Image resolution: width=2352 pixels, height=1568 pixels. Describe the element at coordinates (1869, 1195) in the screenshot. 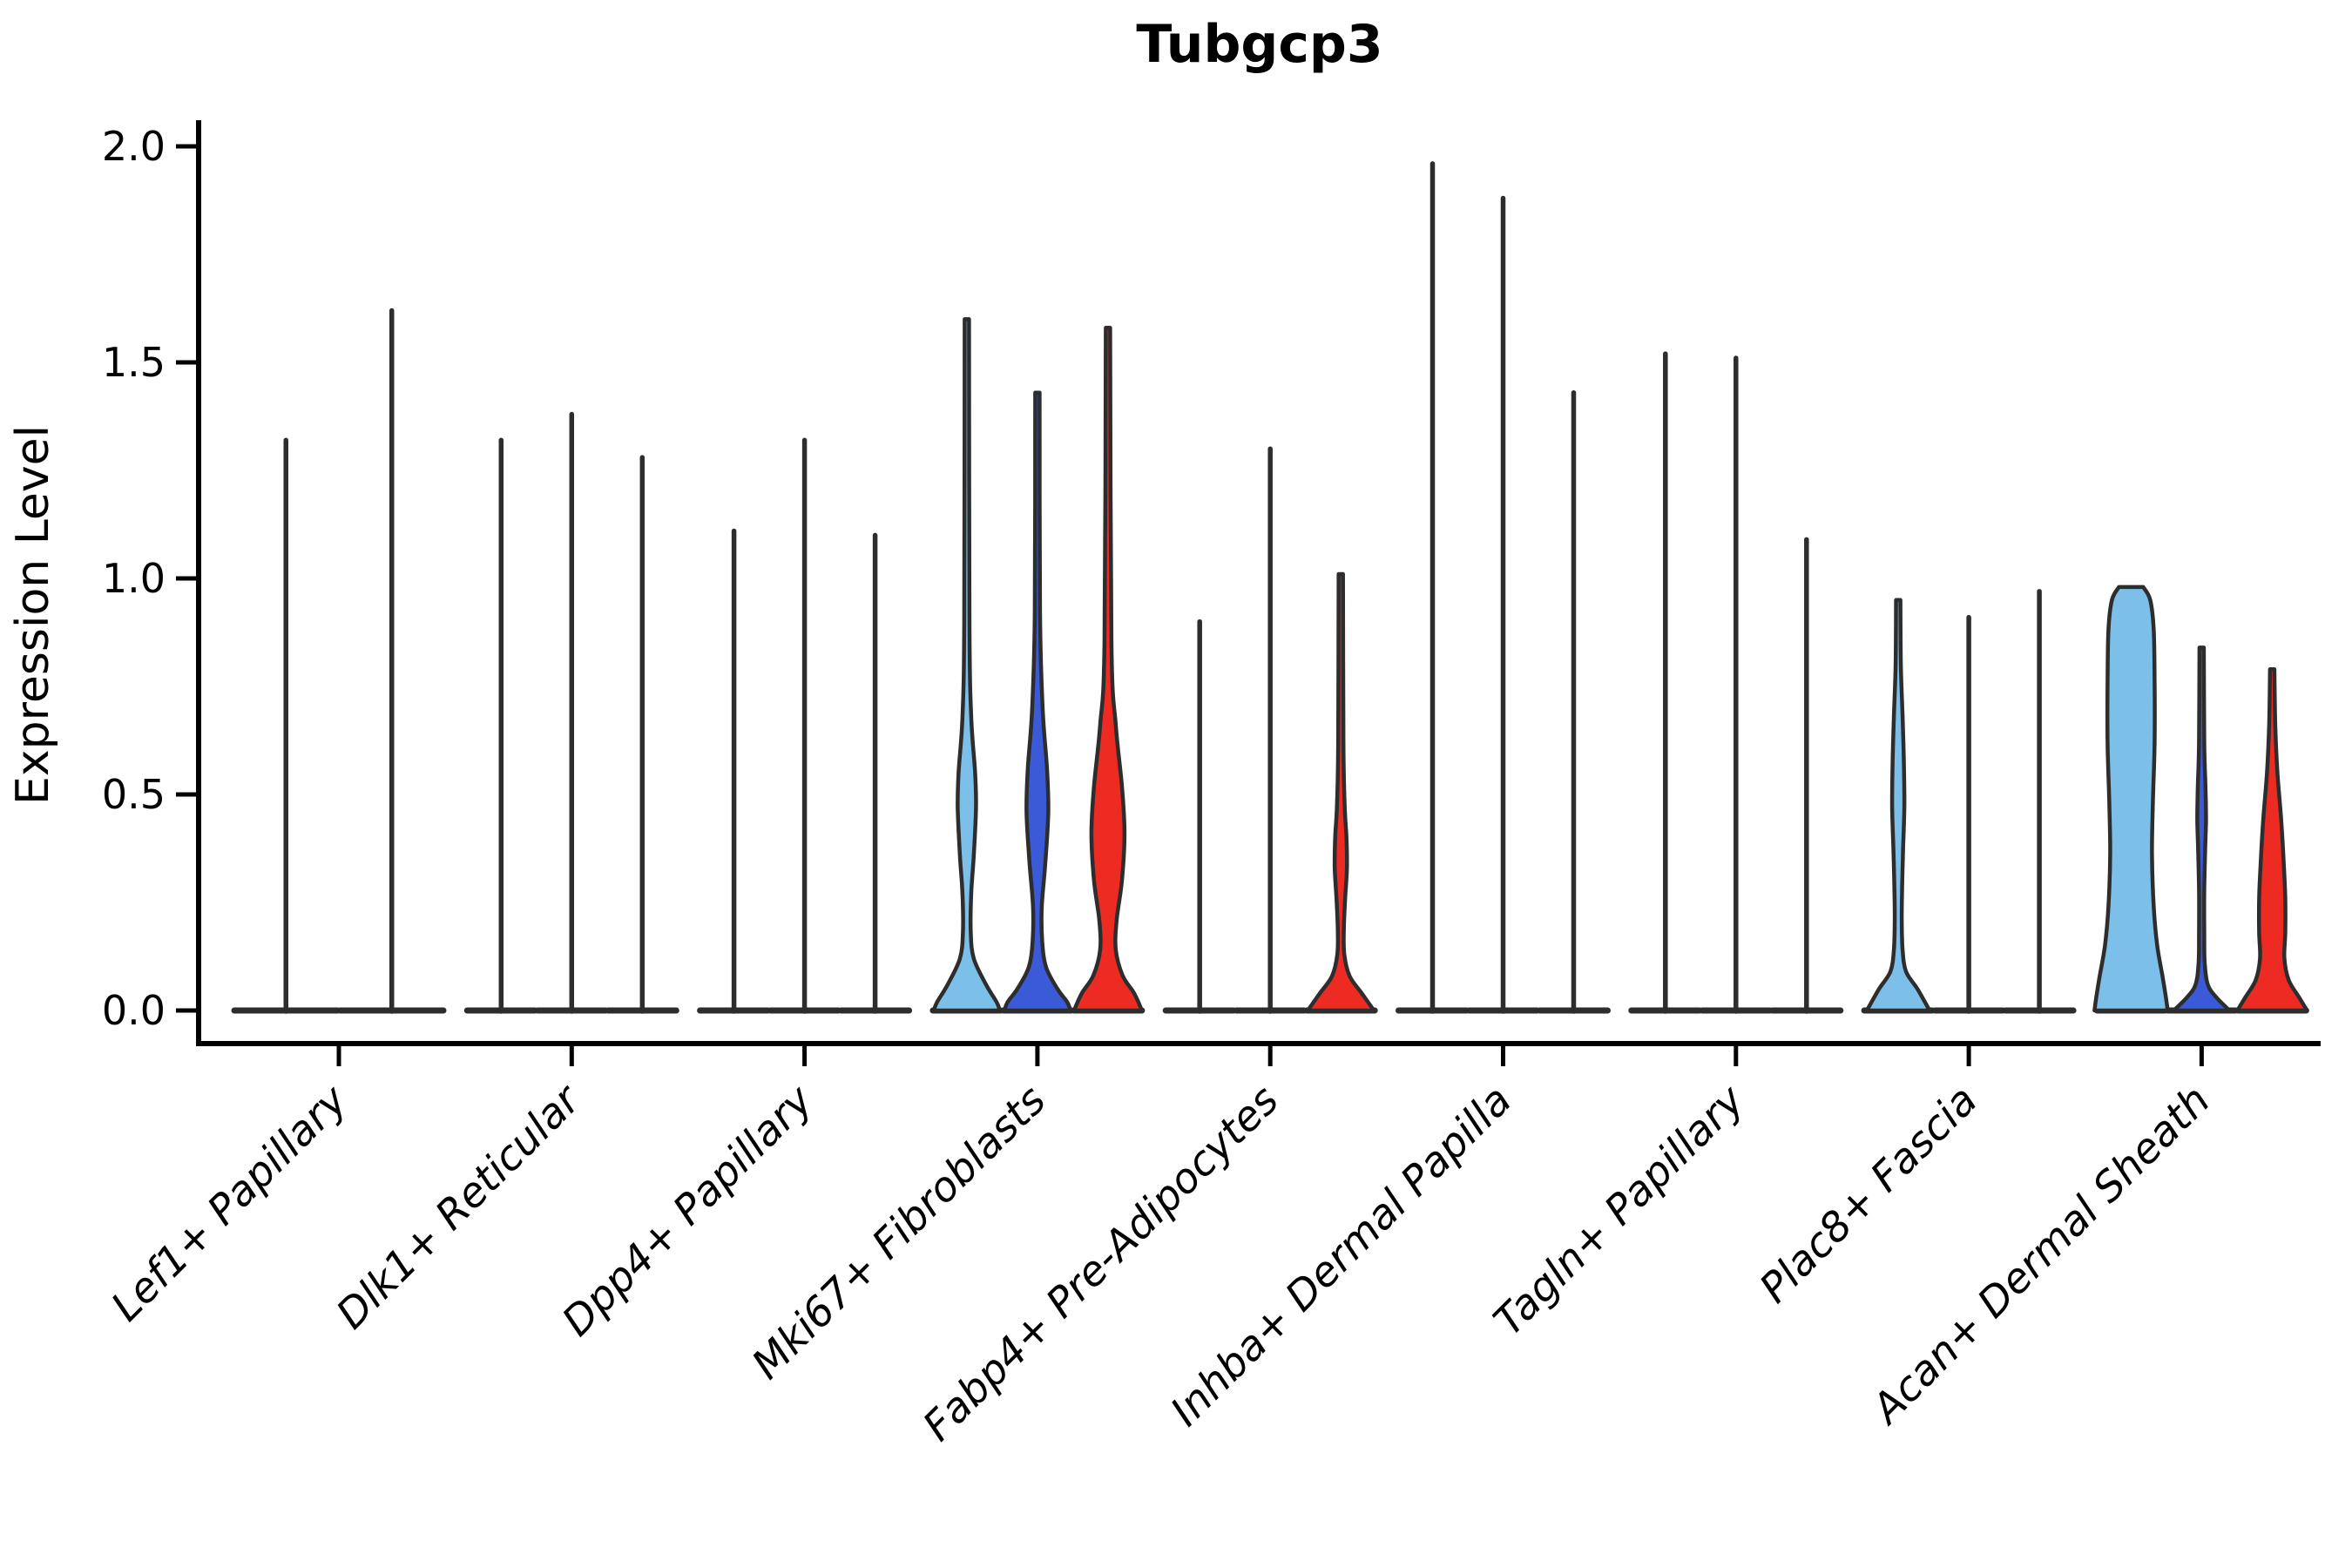

I see `x-tick-label: Plac8+ Fascia` at that location.